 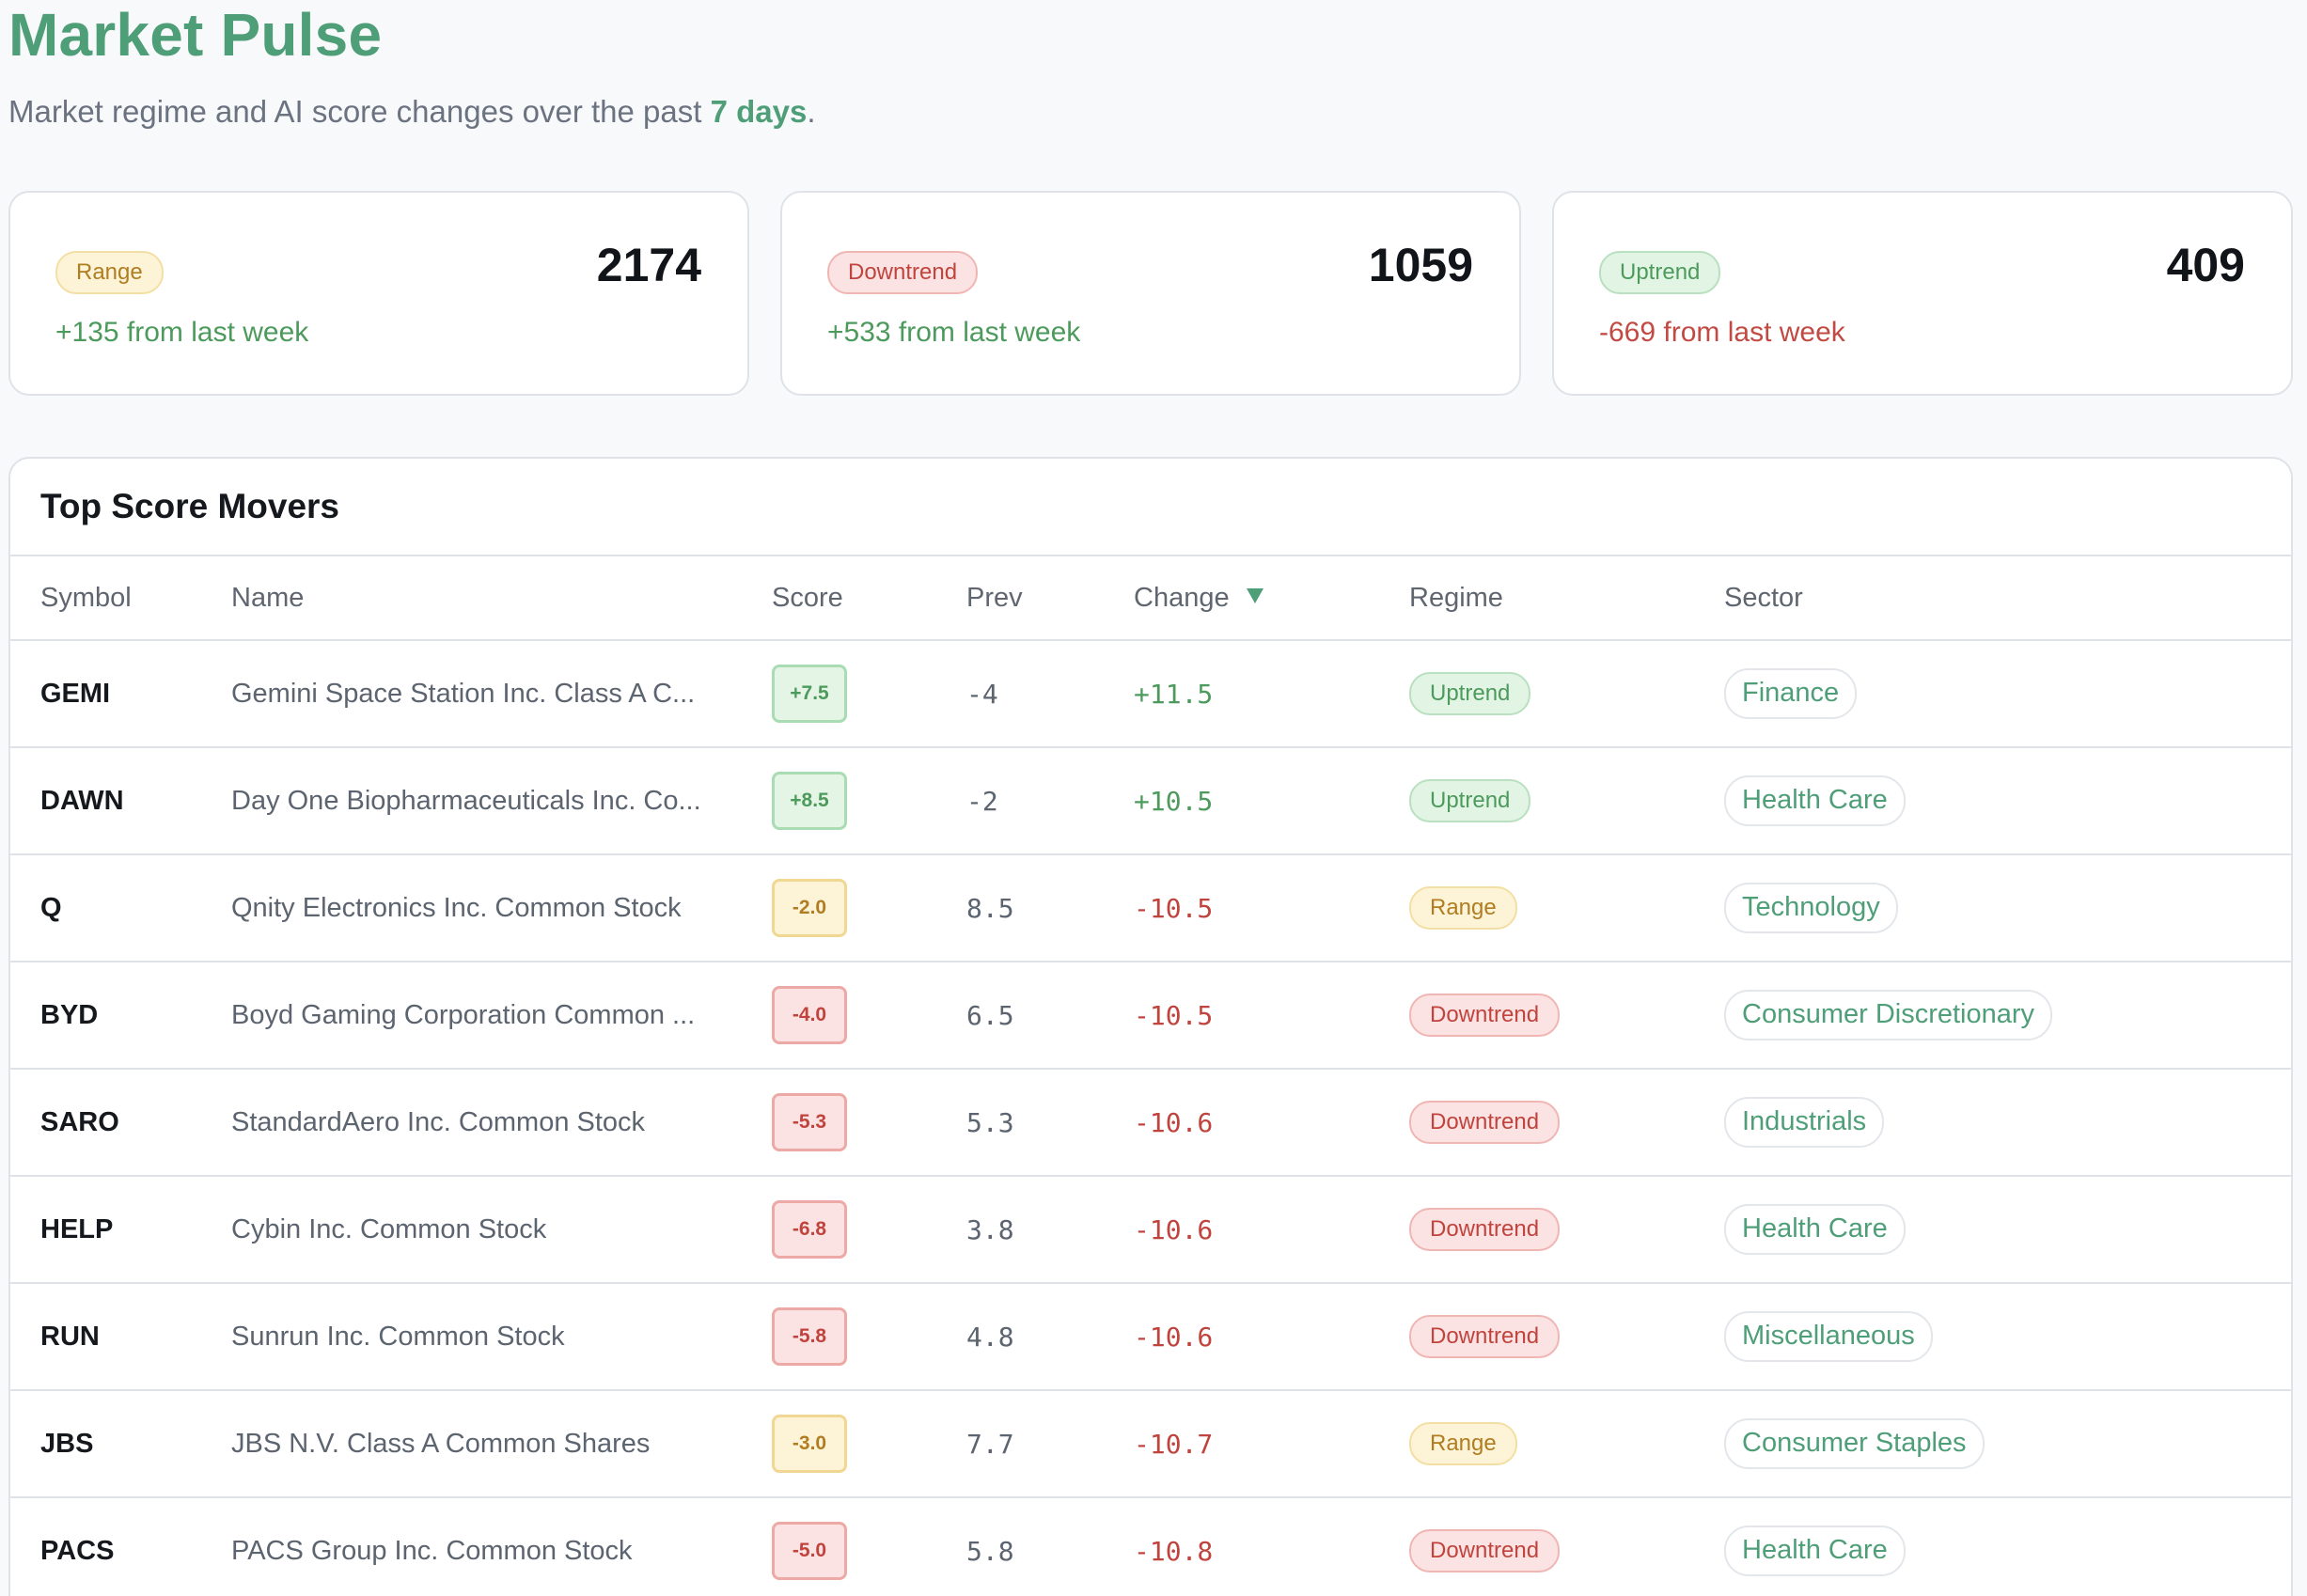 I want to click on row-sector-tag: Miscellaneous, so click(x=1828, y=1336).